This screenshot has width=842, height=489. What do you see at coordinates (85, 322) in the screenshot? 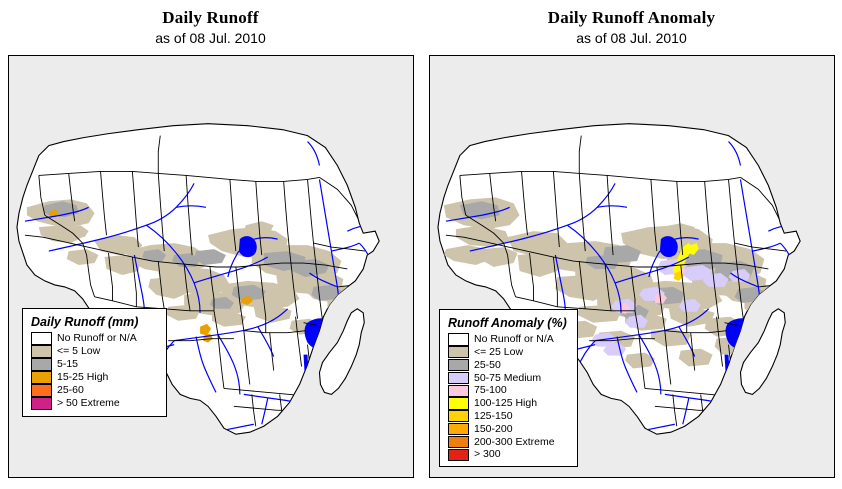
I see `legend-title: Daily Runoff (mm)` at bounding box center [85, 322].